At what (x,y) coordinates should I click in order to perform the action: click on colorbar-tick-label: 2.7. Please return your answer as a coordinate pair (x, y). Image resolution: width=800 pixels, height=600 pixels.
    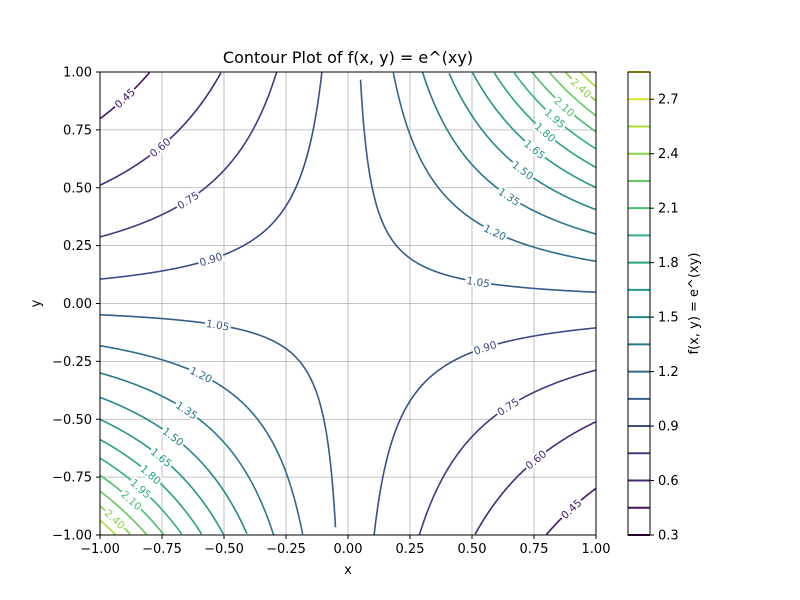
    Looking at the image, I should click on (668, 100).